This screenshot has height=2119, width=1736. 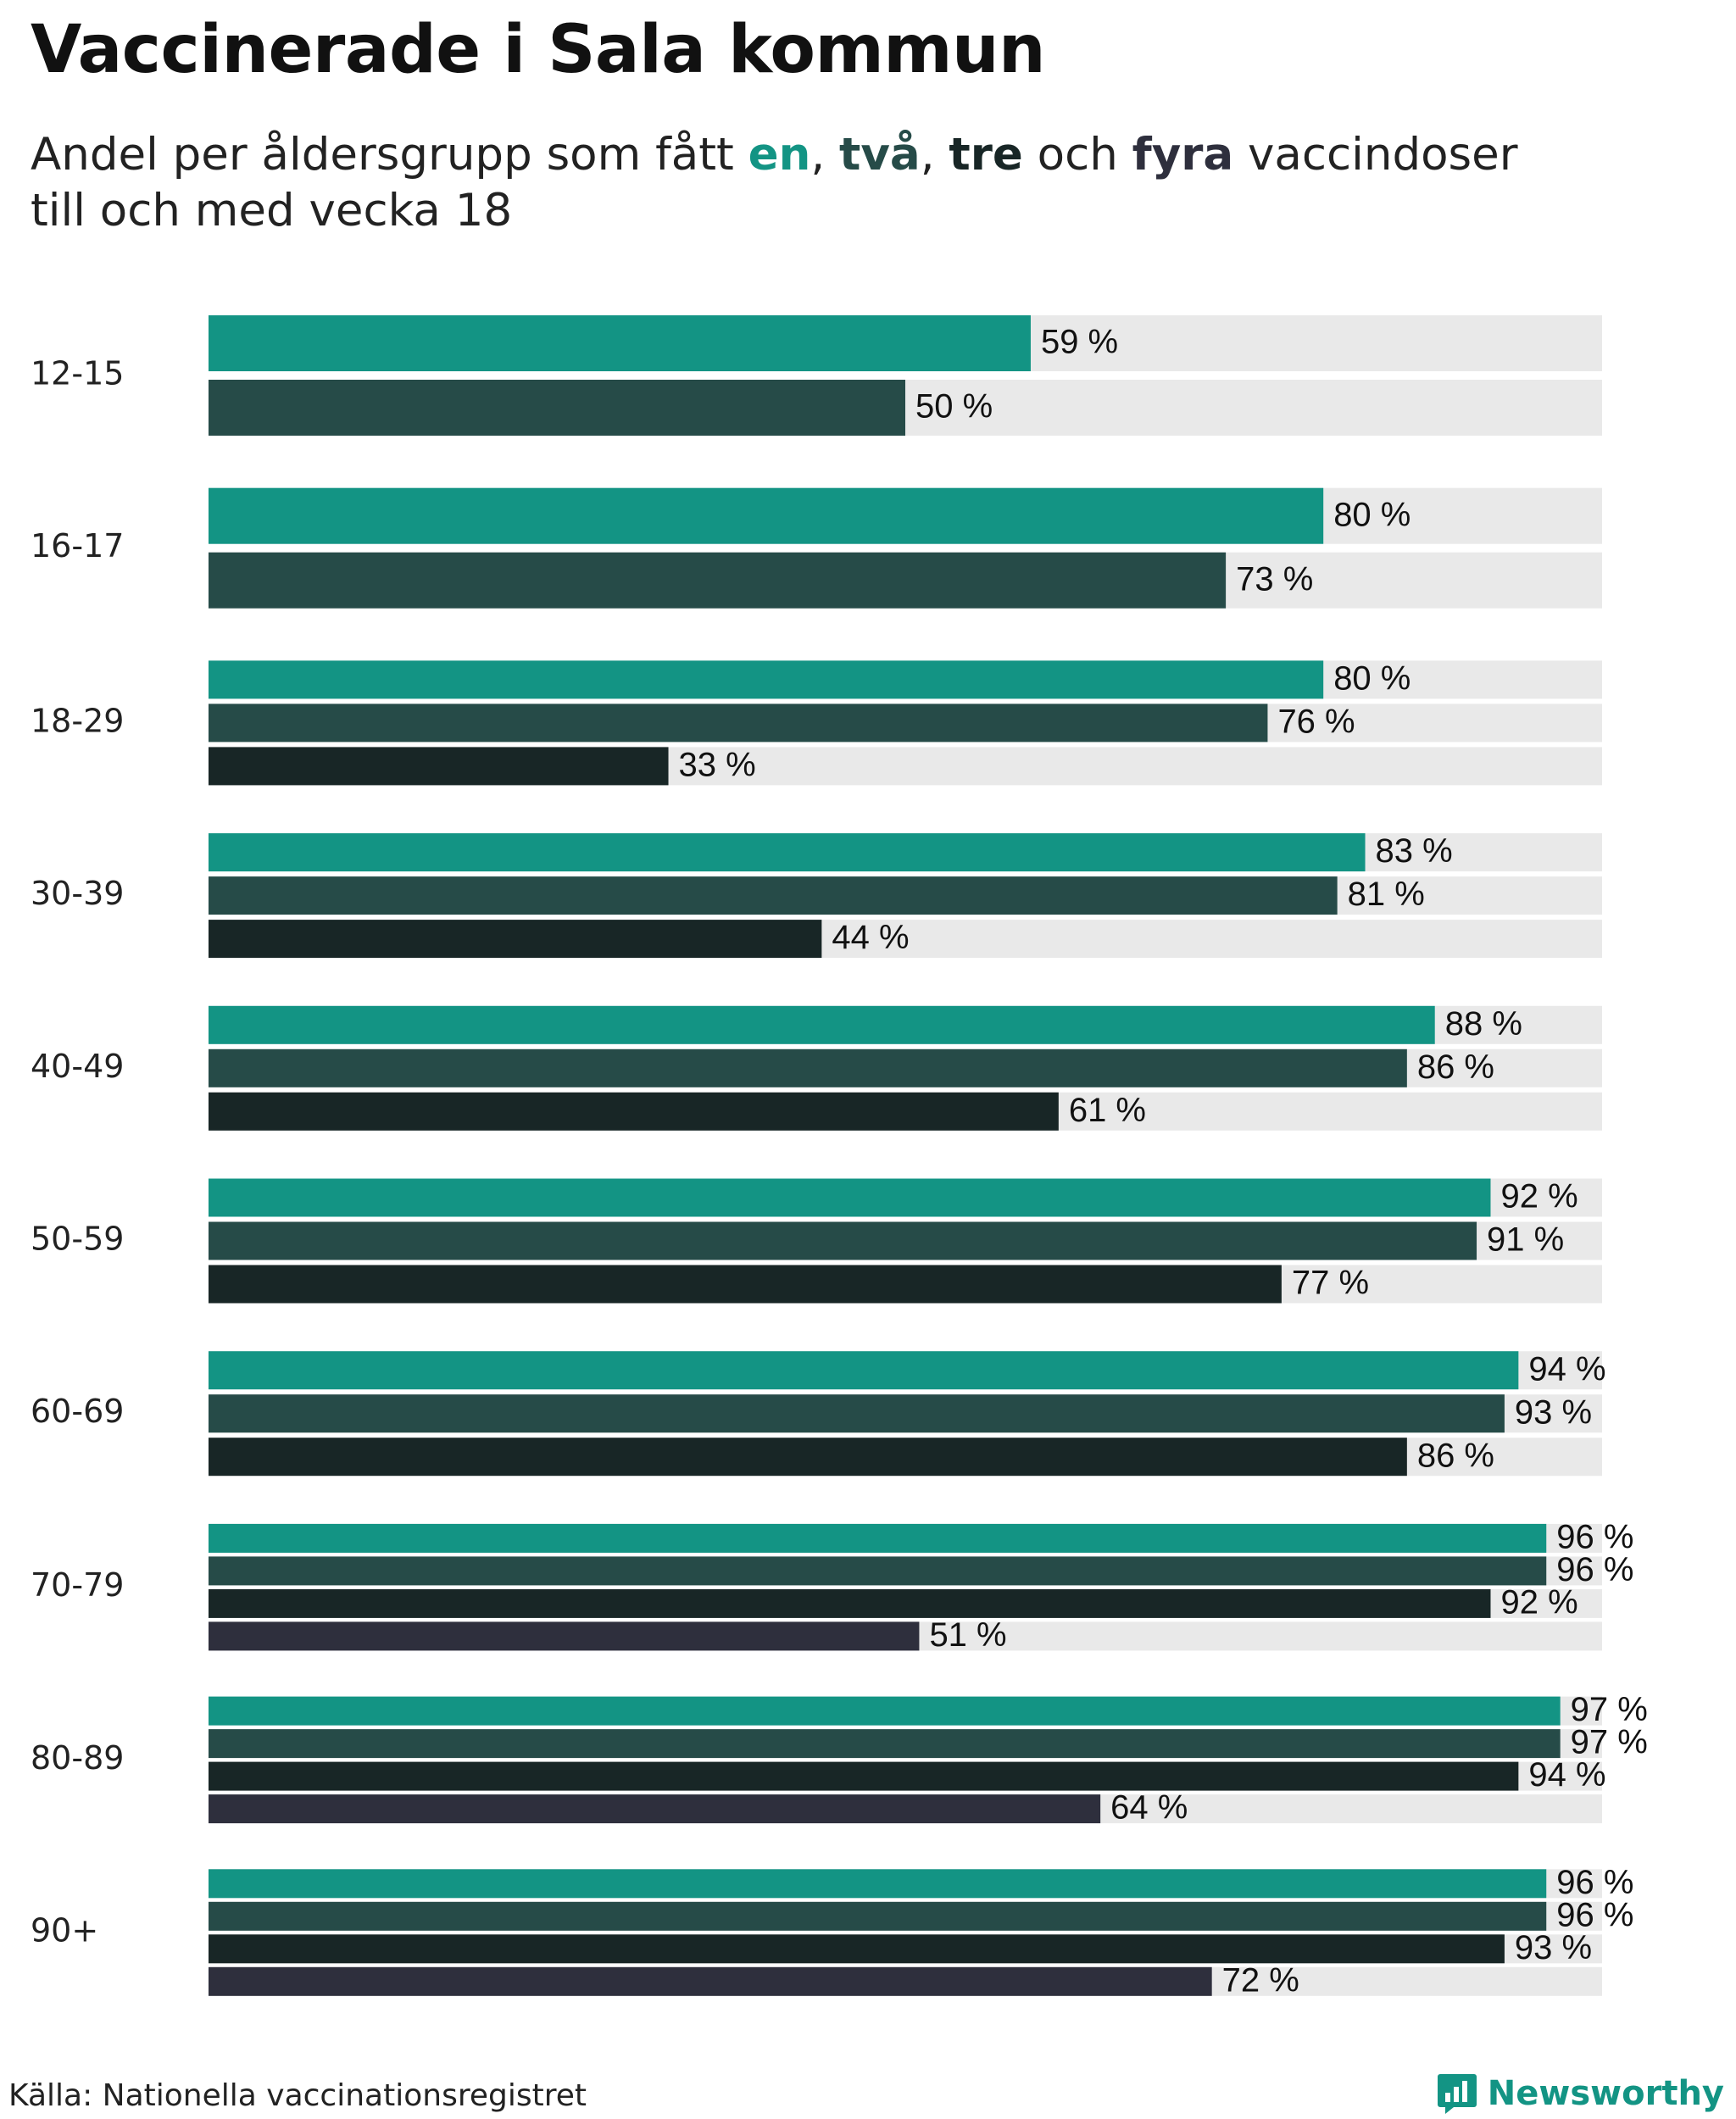 What do you see at coordinates (77, 374) in the screenshot?
I see `category-label: 12-15` at bounding box center [77, 374].